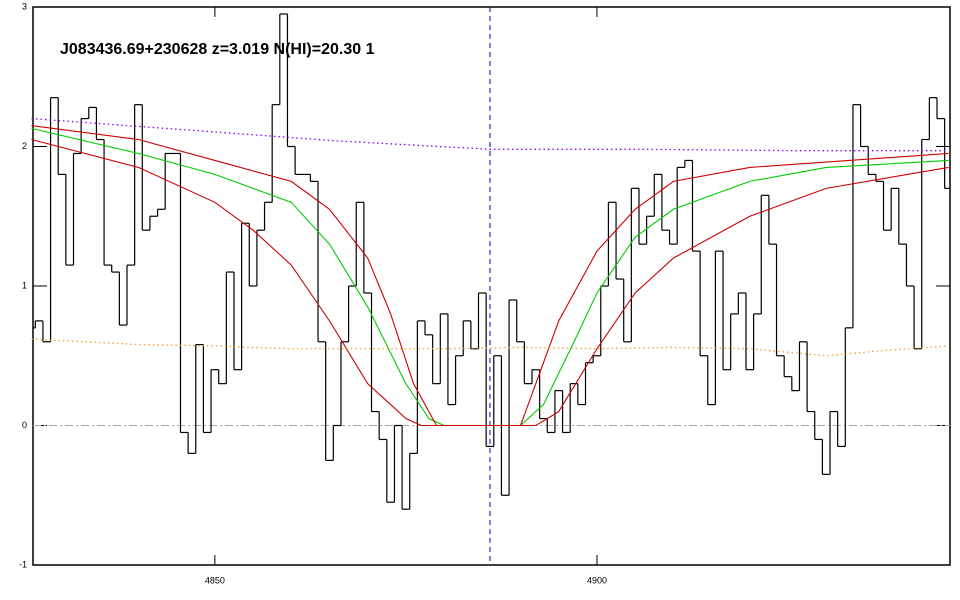 This screenshot has height=600, width=960. I want to click on y-tick-label: -1, so click(23, 564).